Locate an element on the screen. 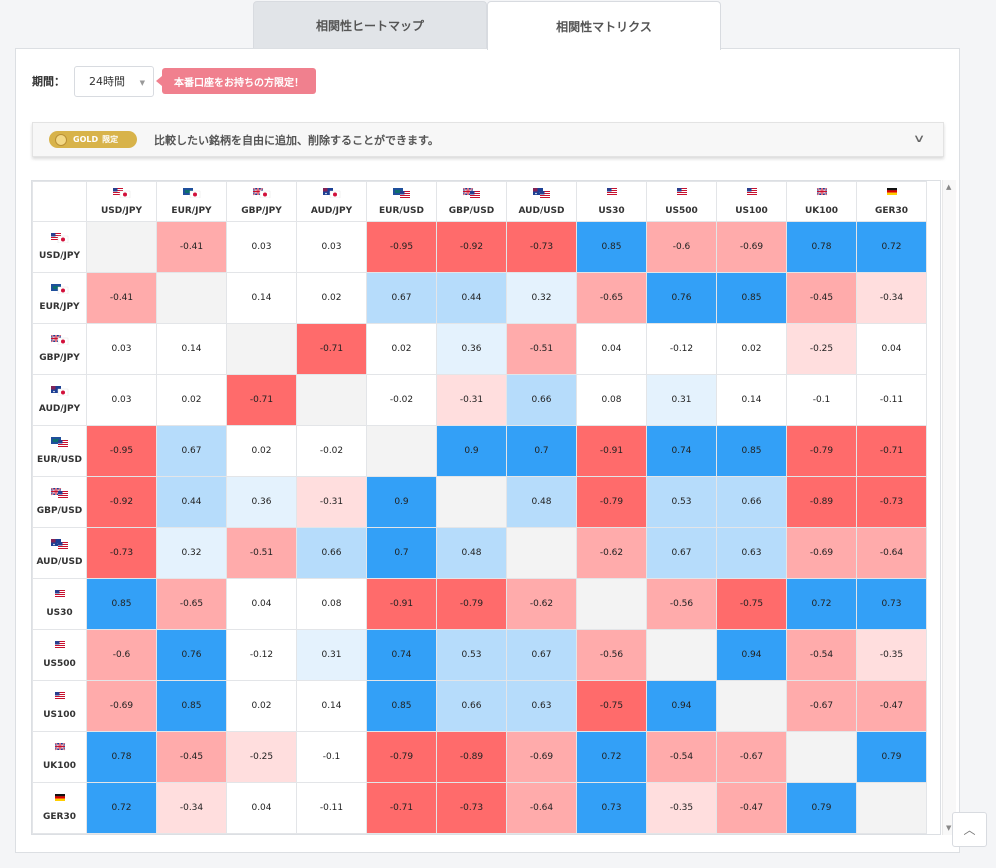 The image size is (996, 868). column-header-ger30: GER30 is located at coordinates (891, 201).